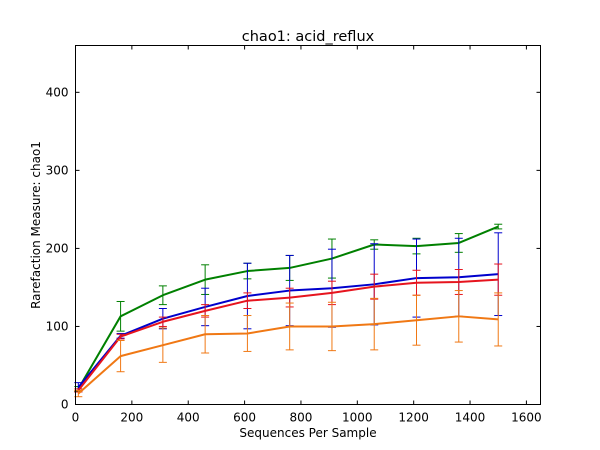 This screenshot has height=450, width=600. What do you see at coordinates (413, 418) in the screenshot?
I see `x-tick-label: 1200` at bounding box center [413, 418].